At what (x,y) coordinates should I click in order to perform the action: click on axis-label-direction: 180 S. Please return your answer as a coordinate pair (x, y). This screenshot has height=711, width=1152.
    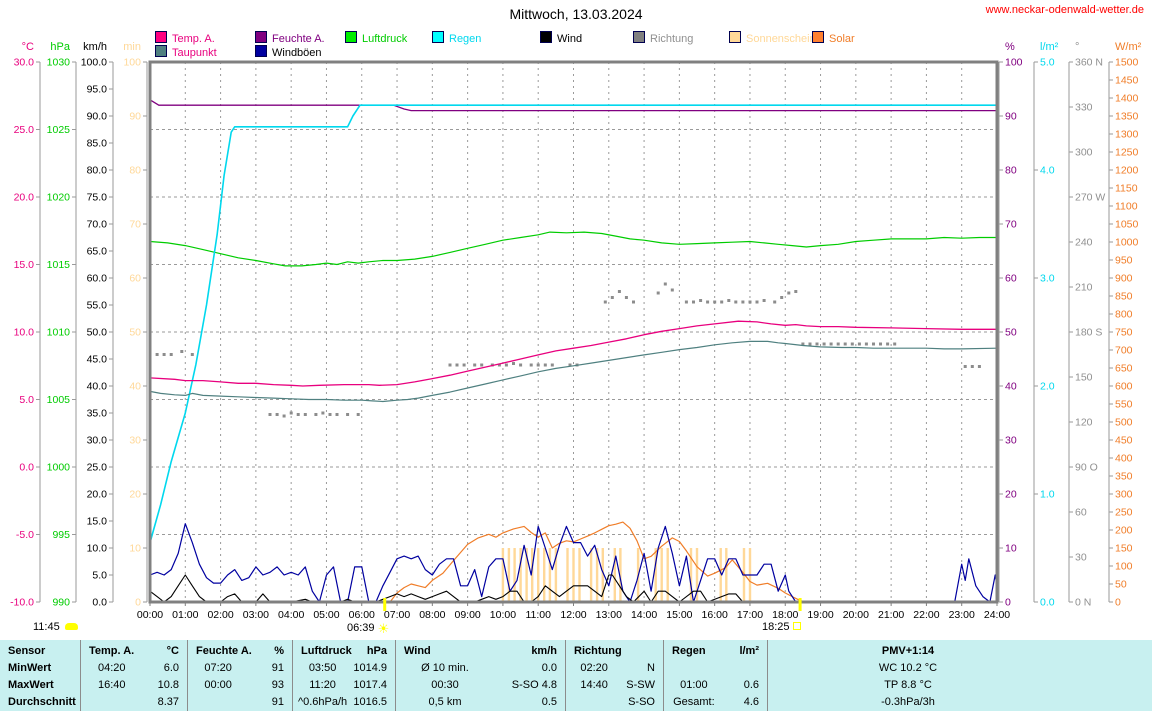
    Looking at the image, I should click on (1088, 333).